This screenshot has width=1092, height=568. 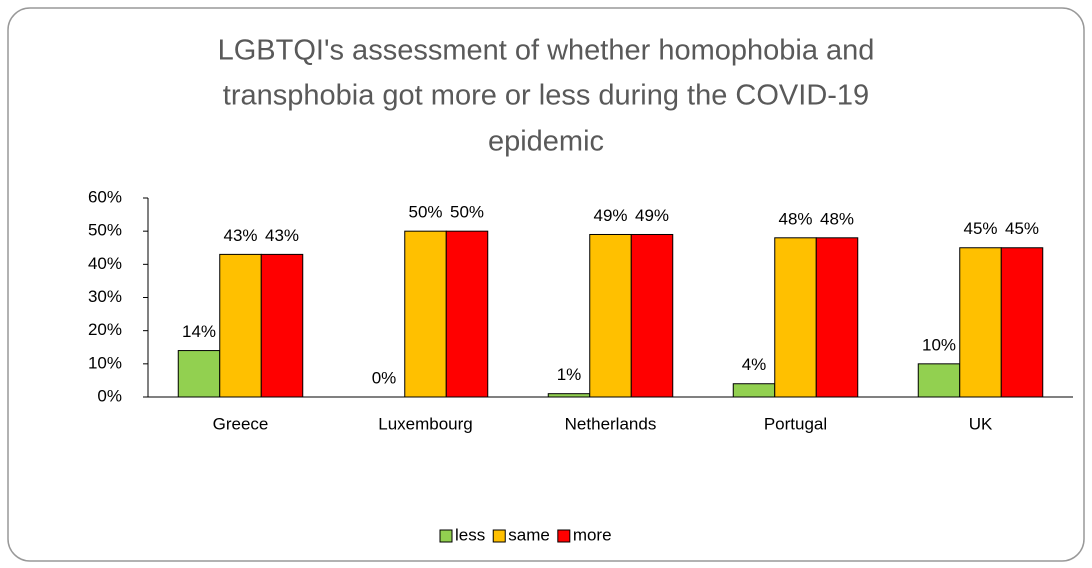 What do you see at coordinates (754, 364) in the screenshot?
I see `data-label: 4%` at bounding box center [754, 364].